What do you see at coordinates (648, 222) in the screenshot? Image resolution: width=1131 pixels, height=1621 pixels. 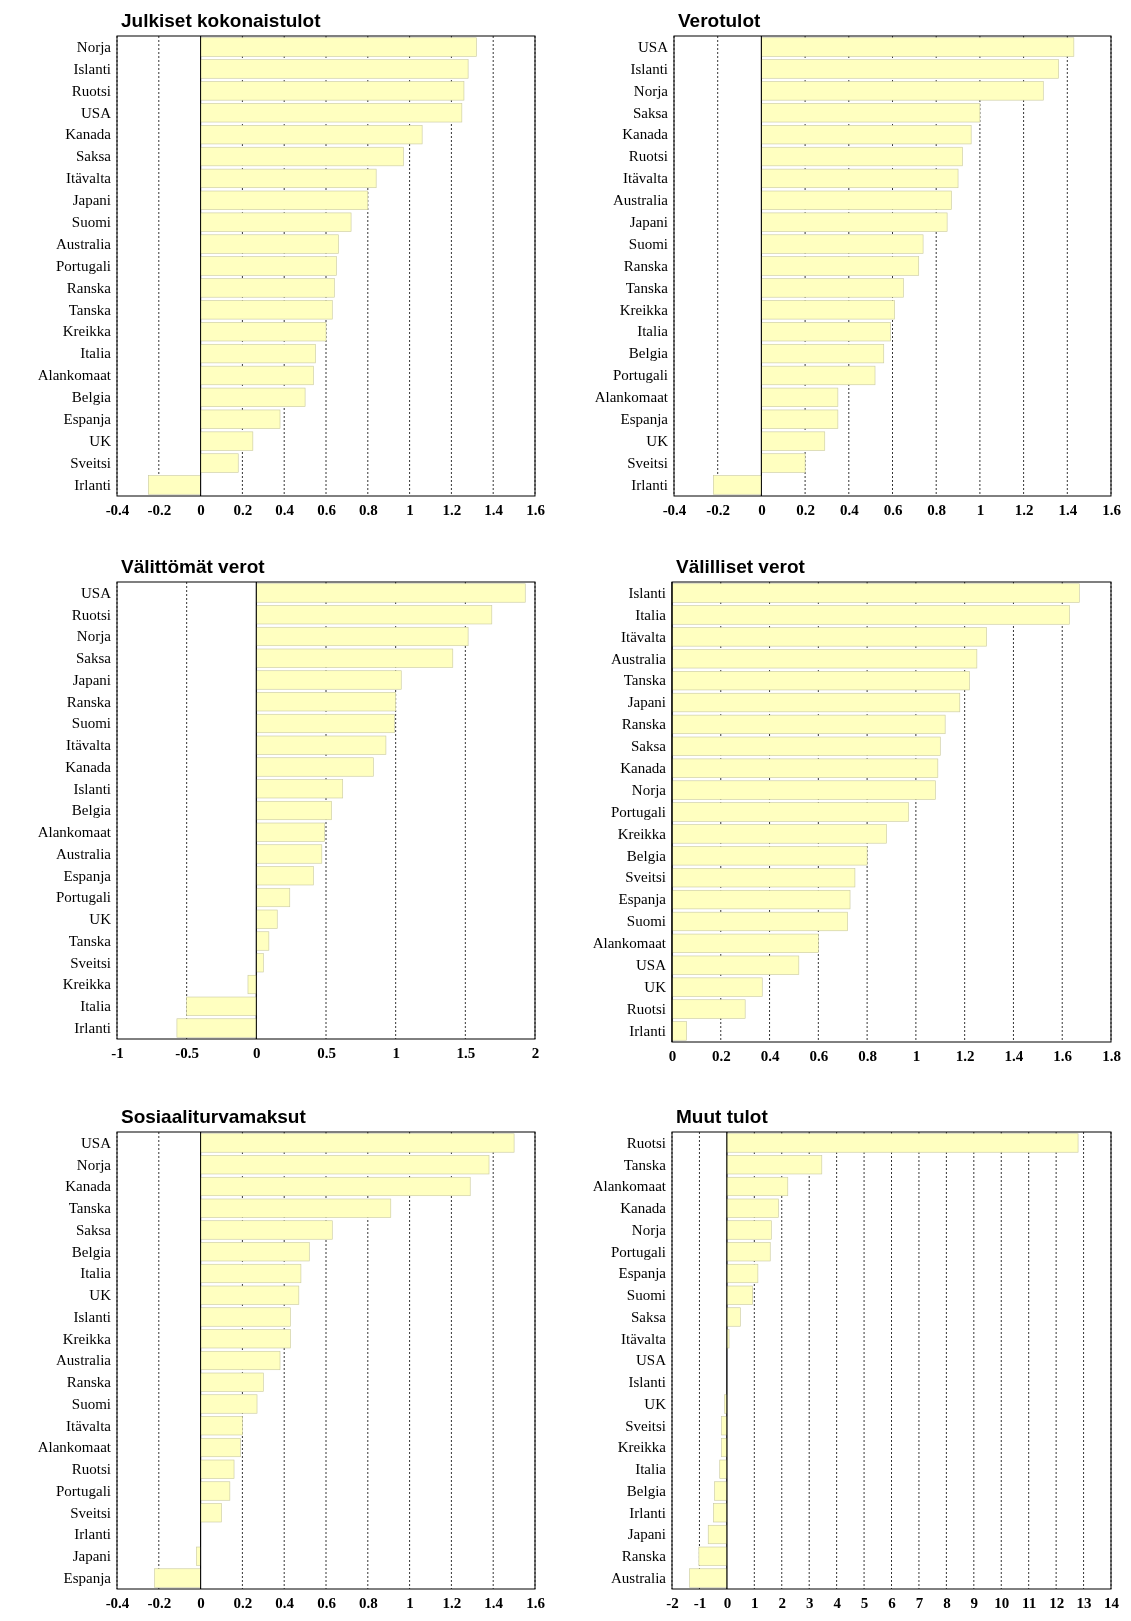 I see `y-tick-label: Japani` at bounding box center [648, 222].